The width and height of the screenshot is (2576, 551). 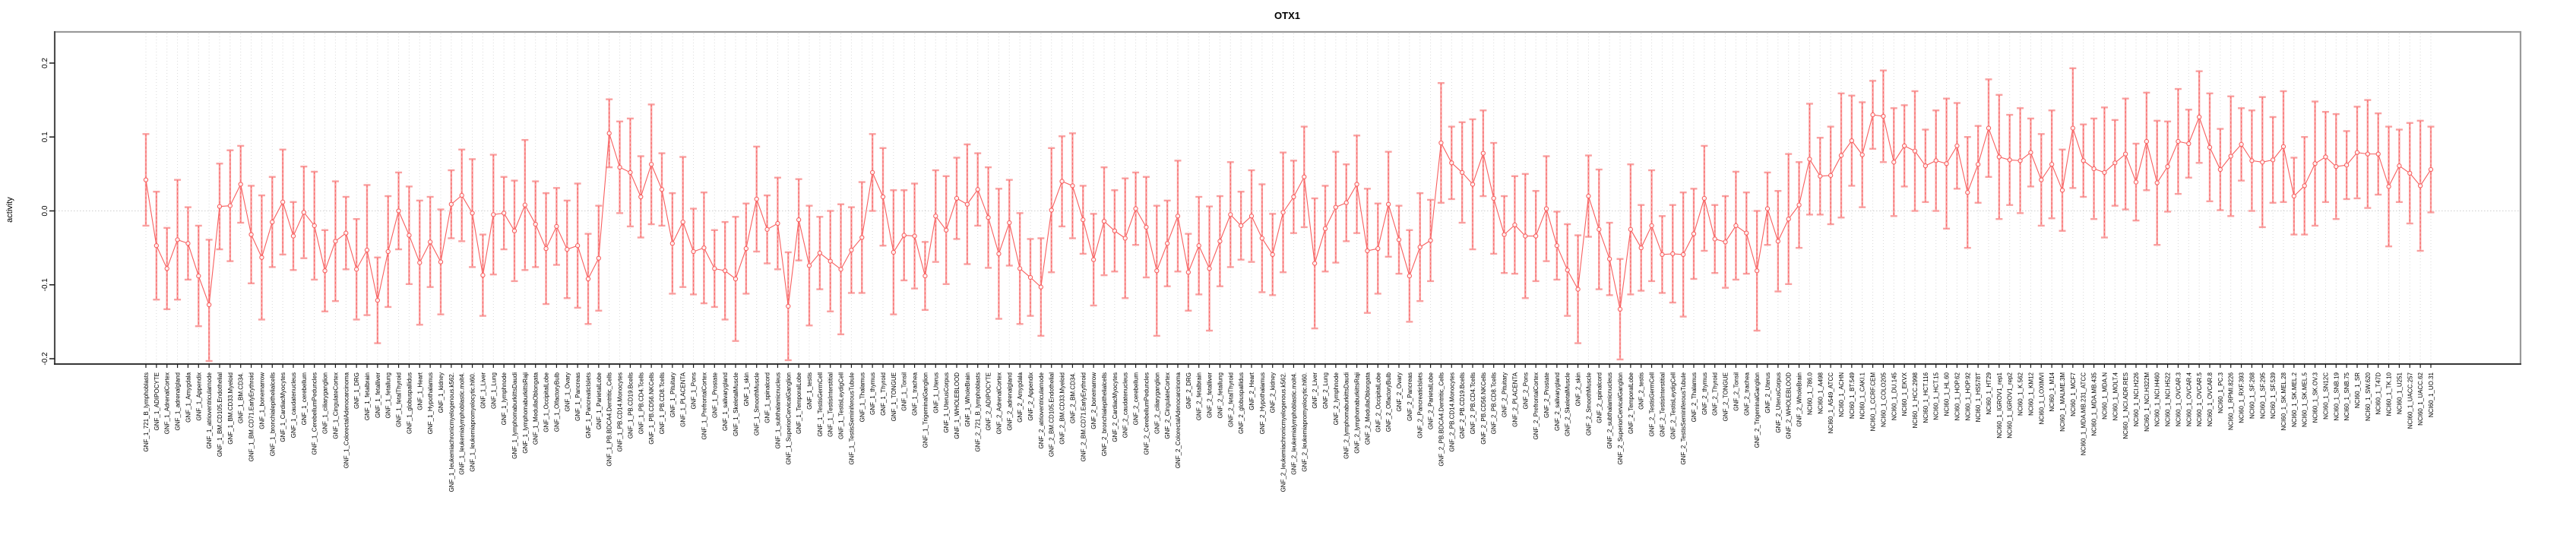 What do you see at coordinates (1810, 394) in the screenshot?
I see `x-tick-label: NCI60_1_786.0` at bounding box center [1810, 394].